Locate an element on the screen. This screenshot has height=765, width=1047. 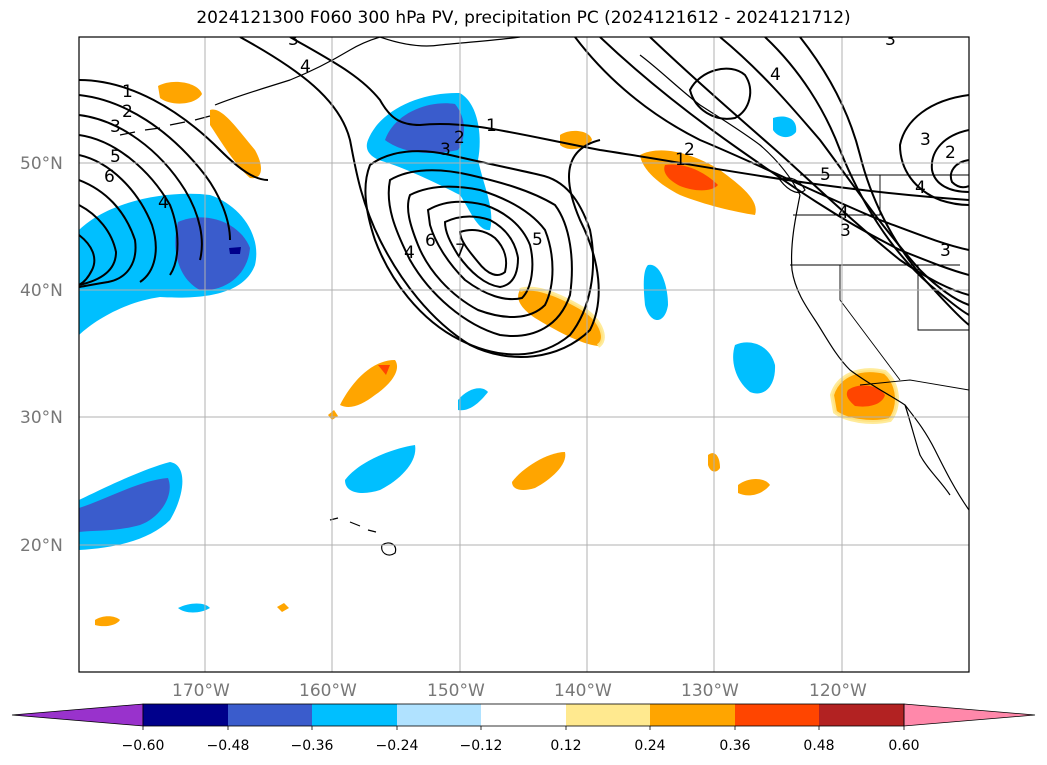
precip-region-small-west is located at coordinates (107, 621).